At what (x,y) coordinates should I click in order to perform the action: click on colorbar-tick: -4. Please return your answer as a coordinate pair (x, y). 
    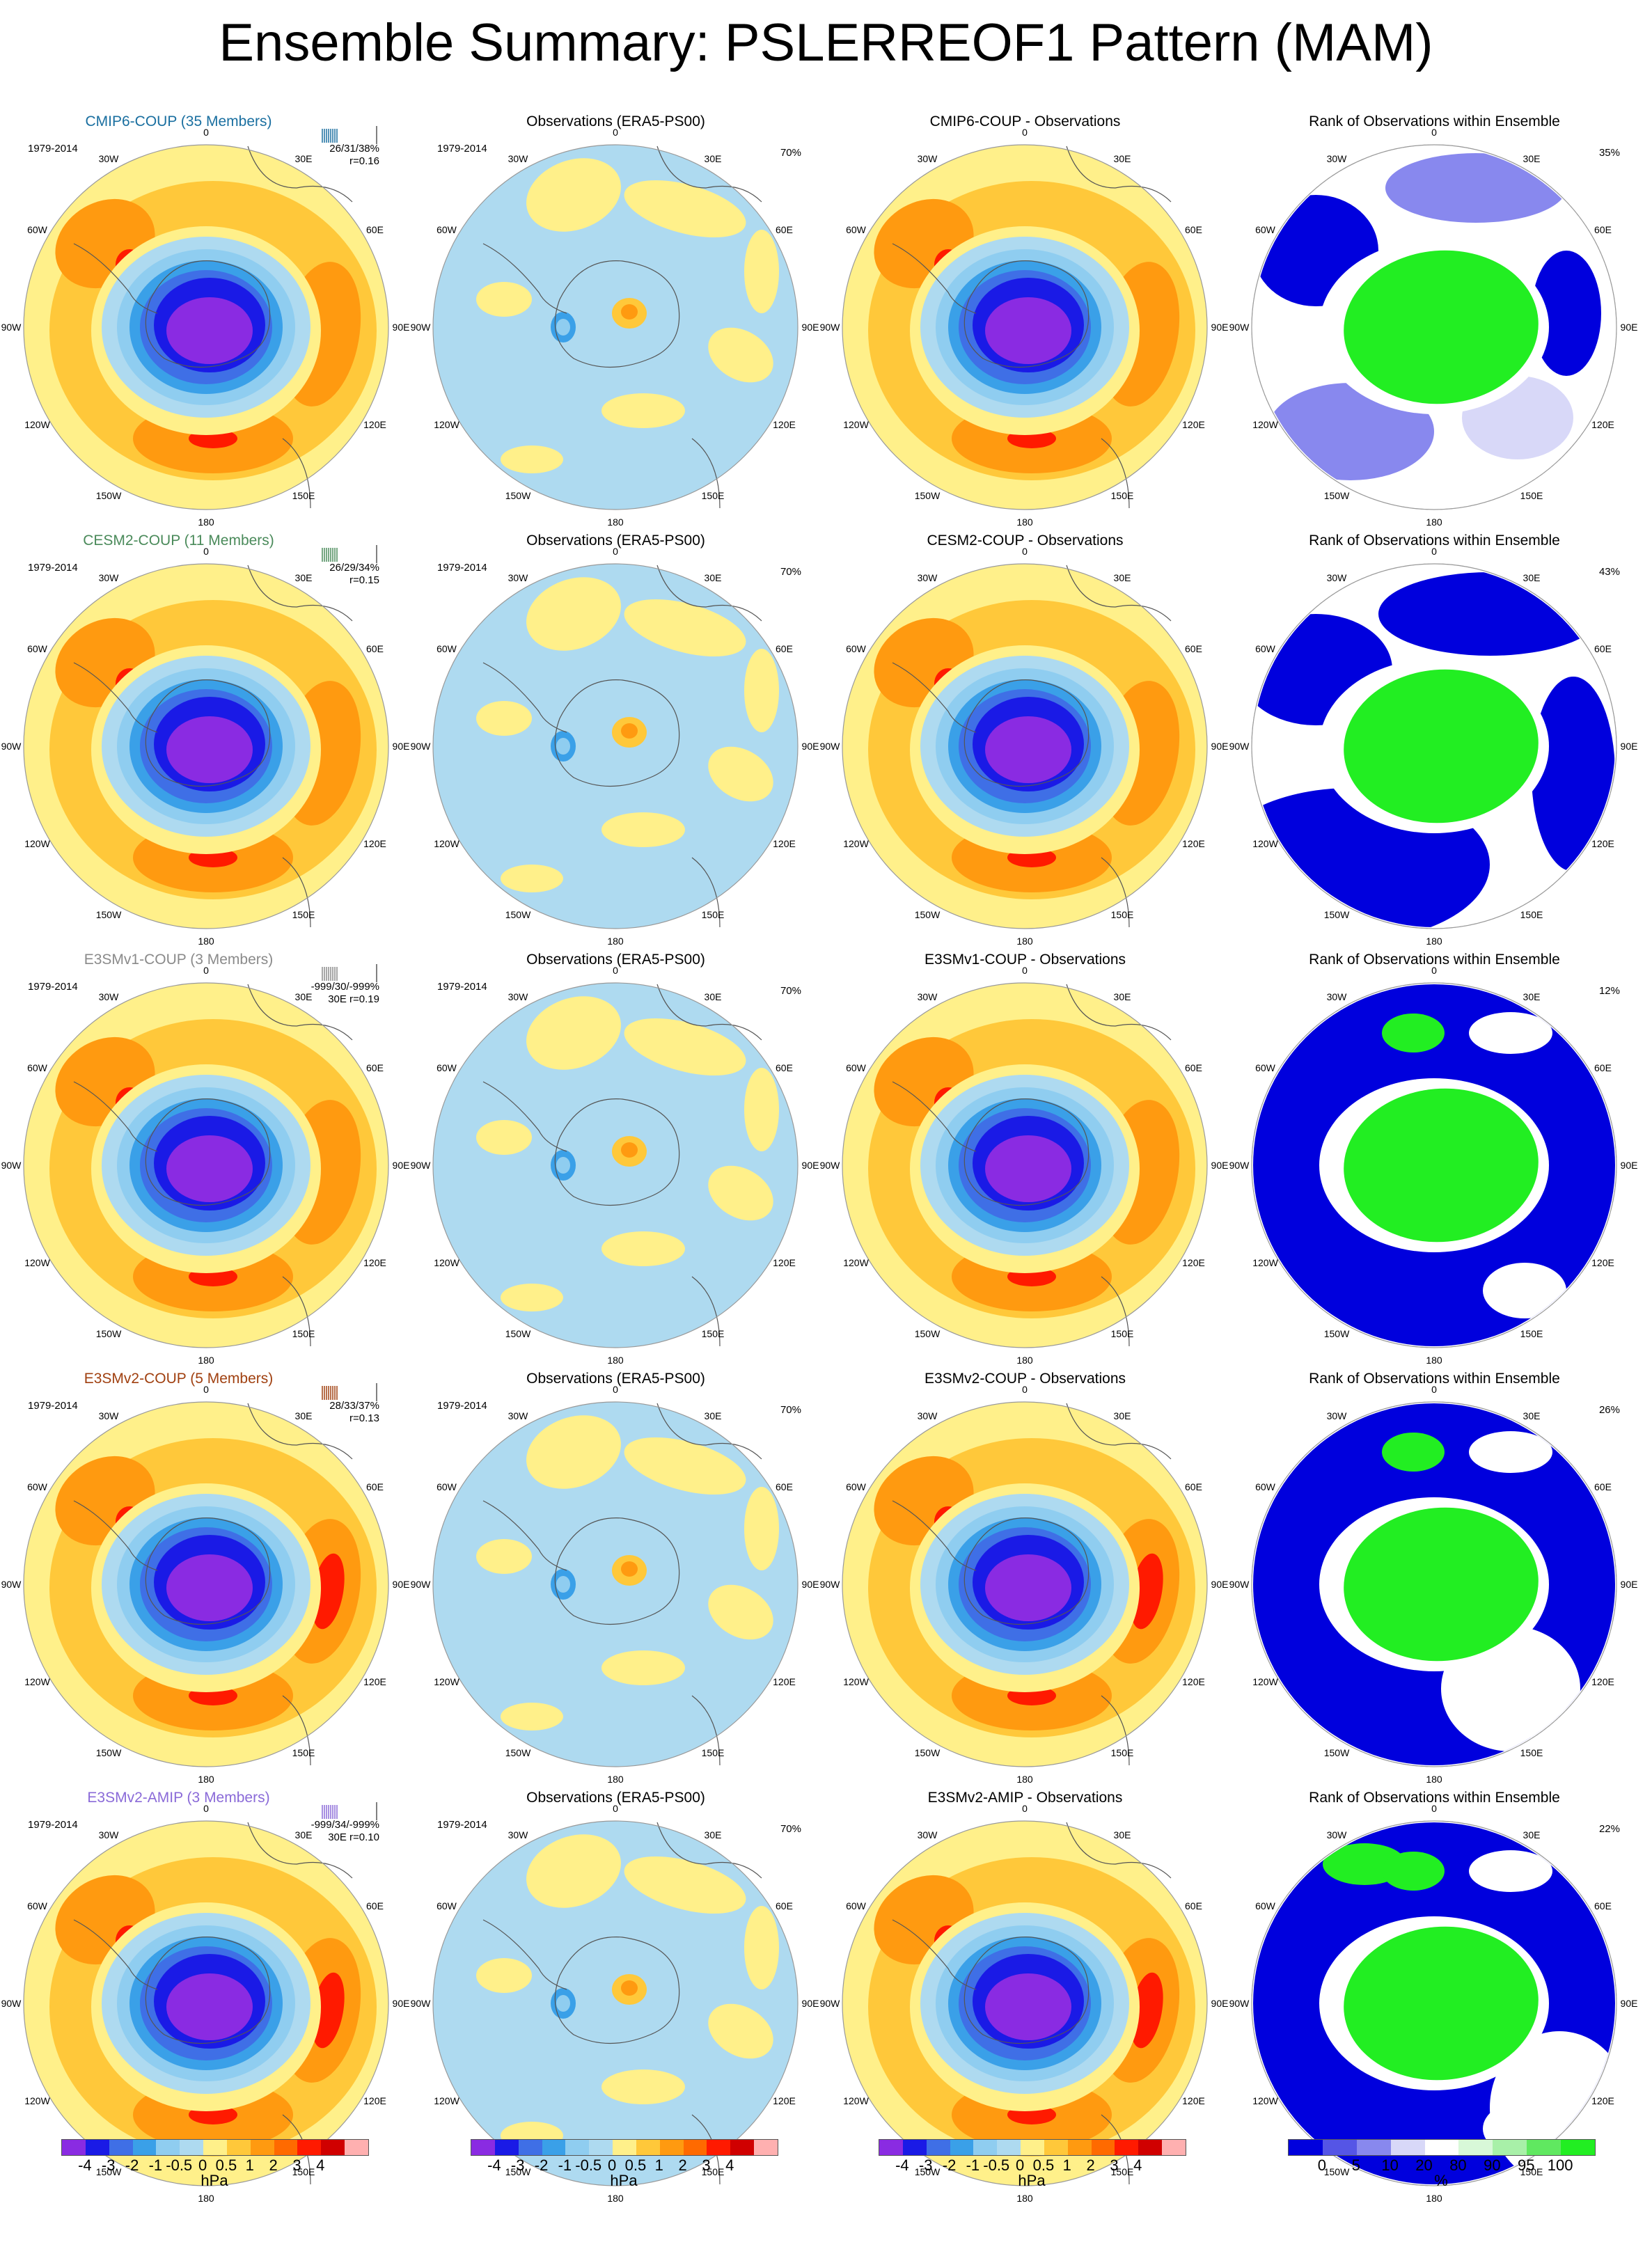
    Looking at the image, I should click on (494, 2165).